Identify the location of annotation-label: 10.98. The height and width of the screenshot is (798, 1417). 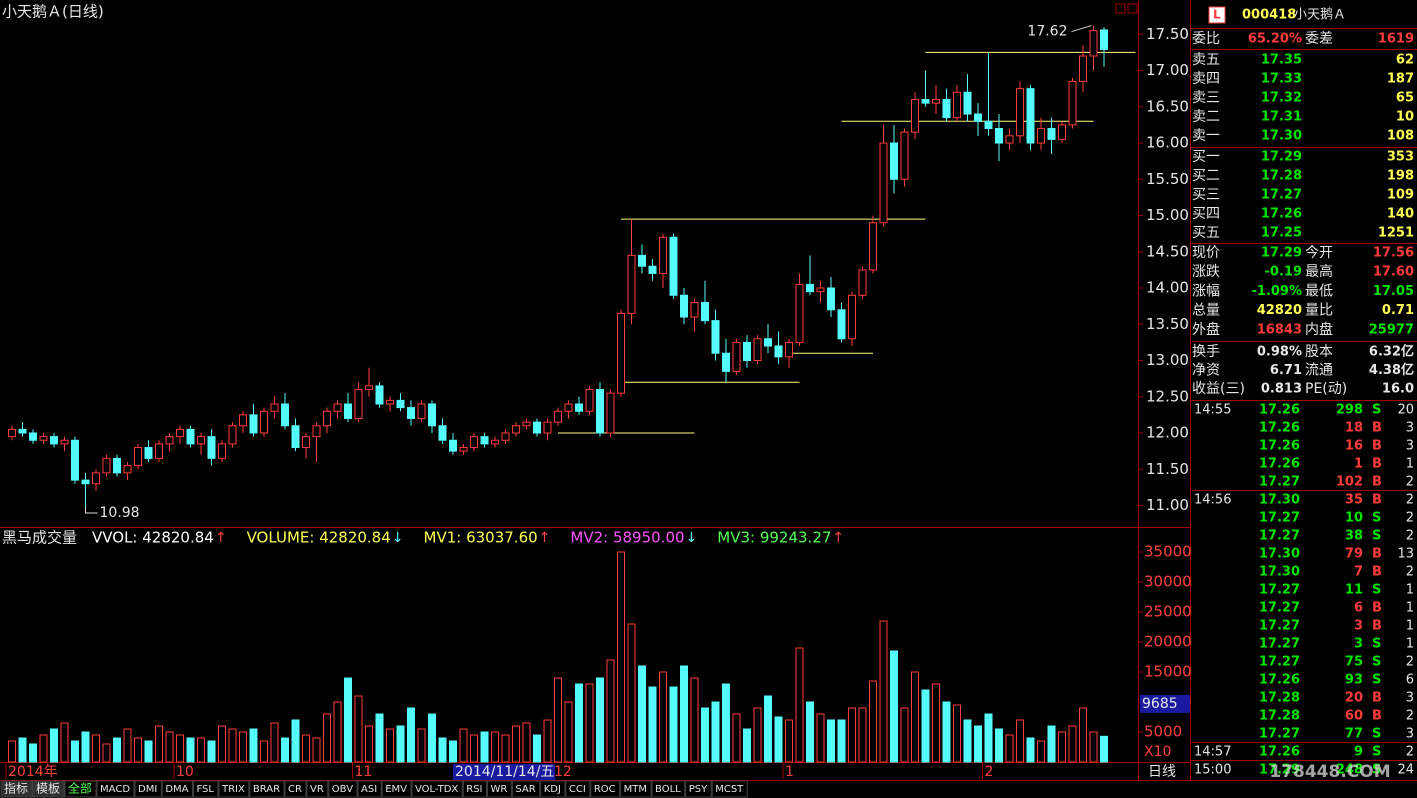
(120, 513).